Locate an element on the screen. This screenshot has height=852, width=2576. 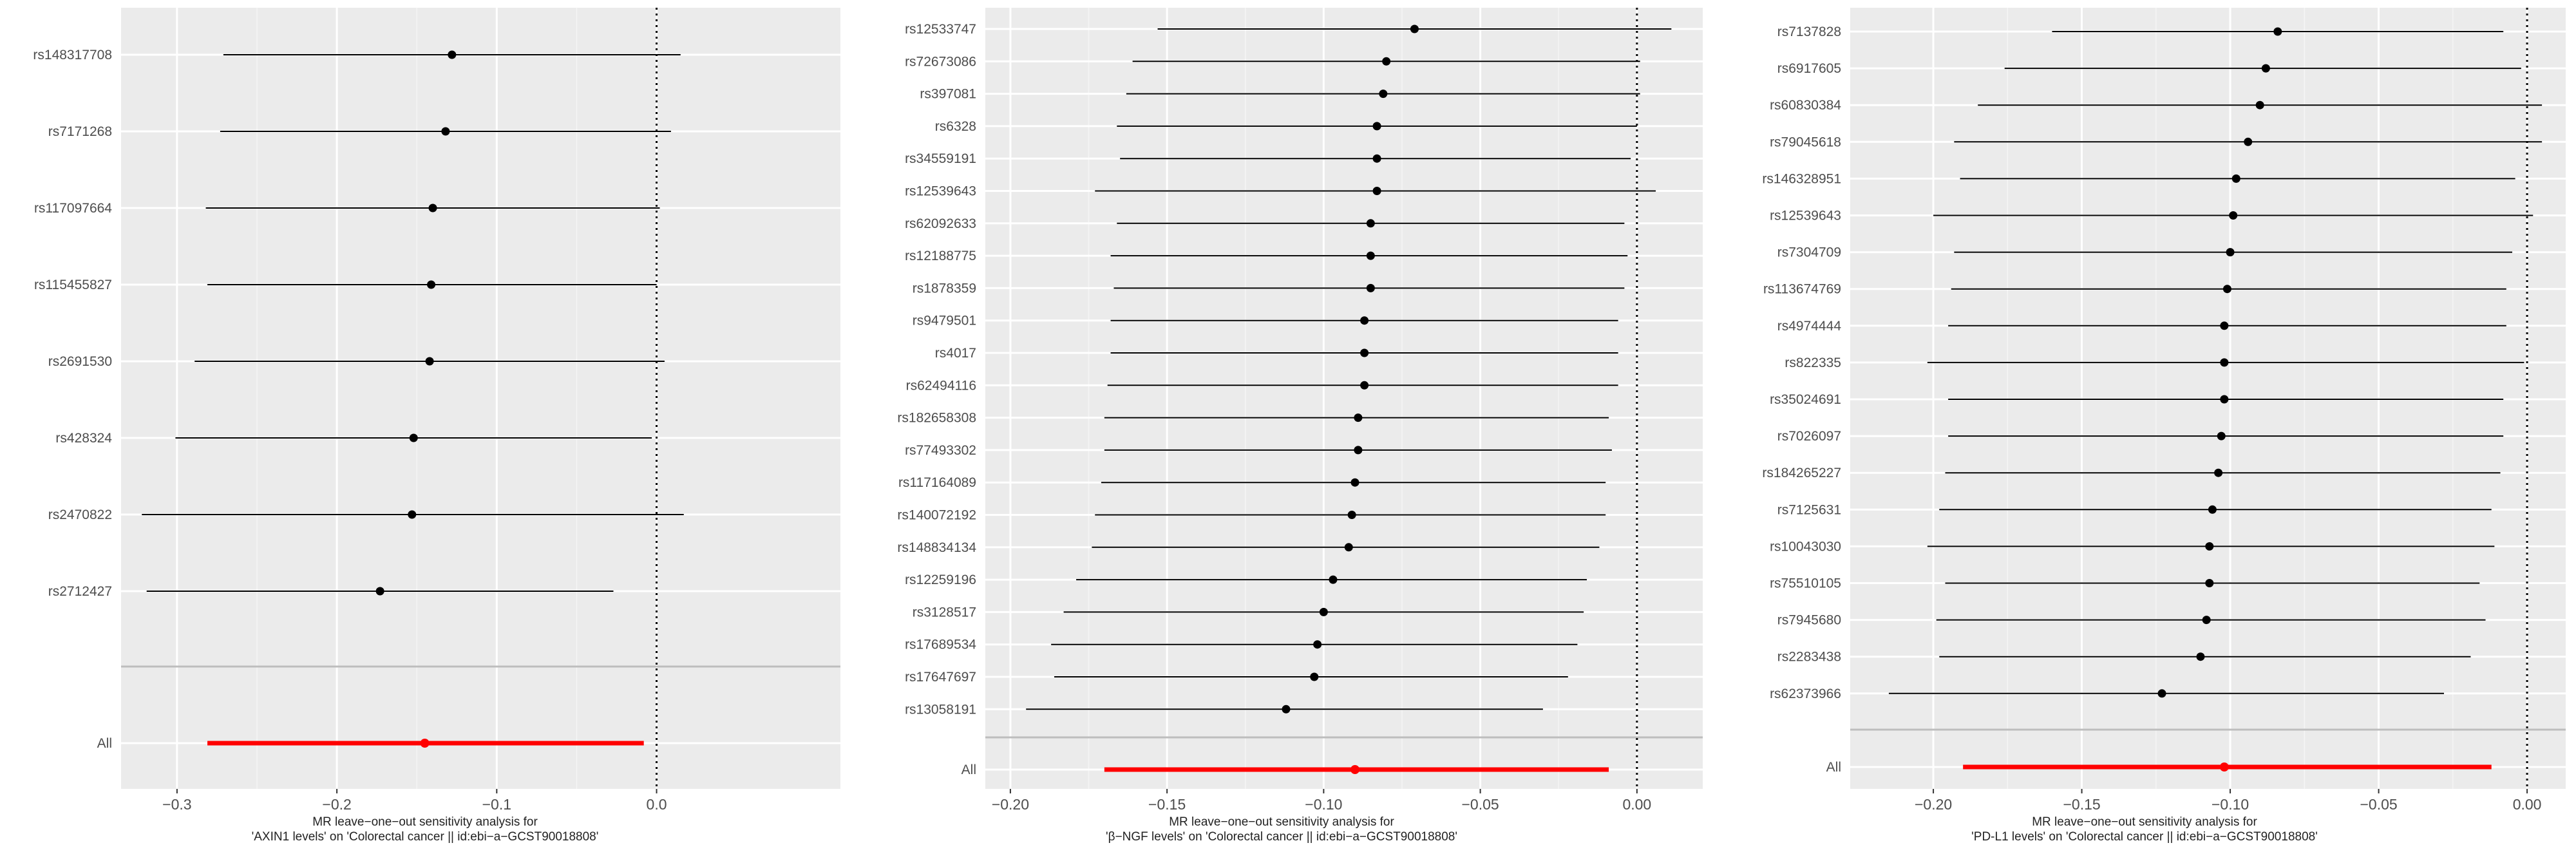
snp-label: rs140072192 is located at coordinates (937, 515).